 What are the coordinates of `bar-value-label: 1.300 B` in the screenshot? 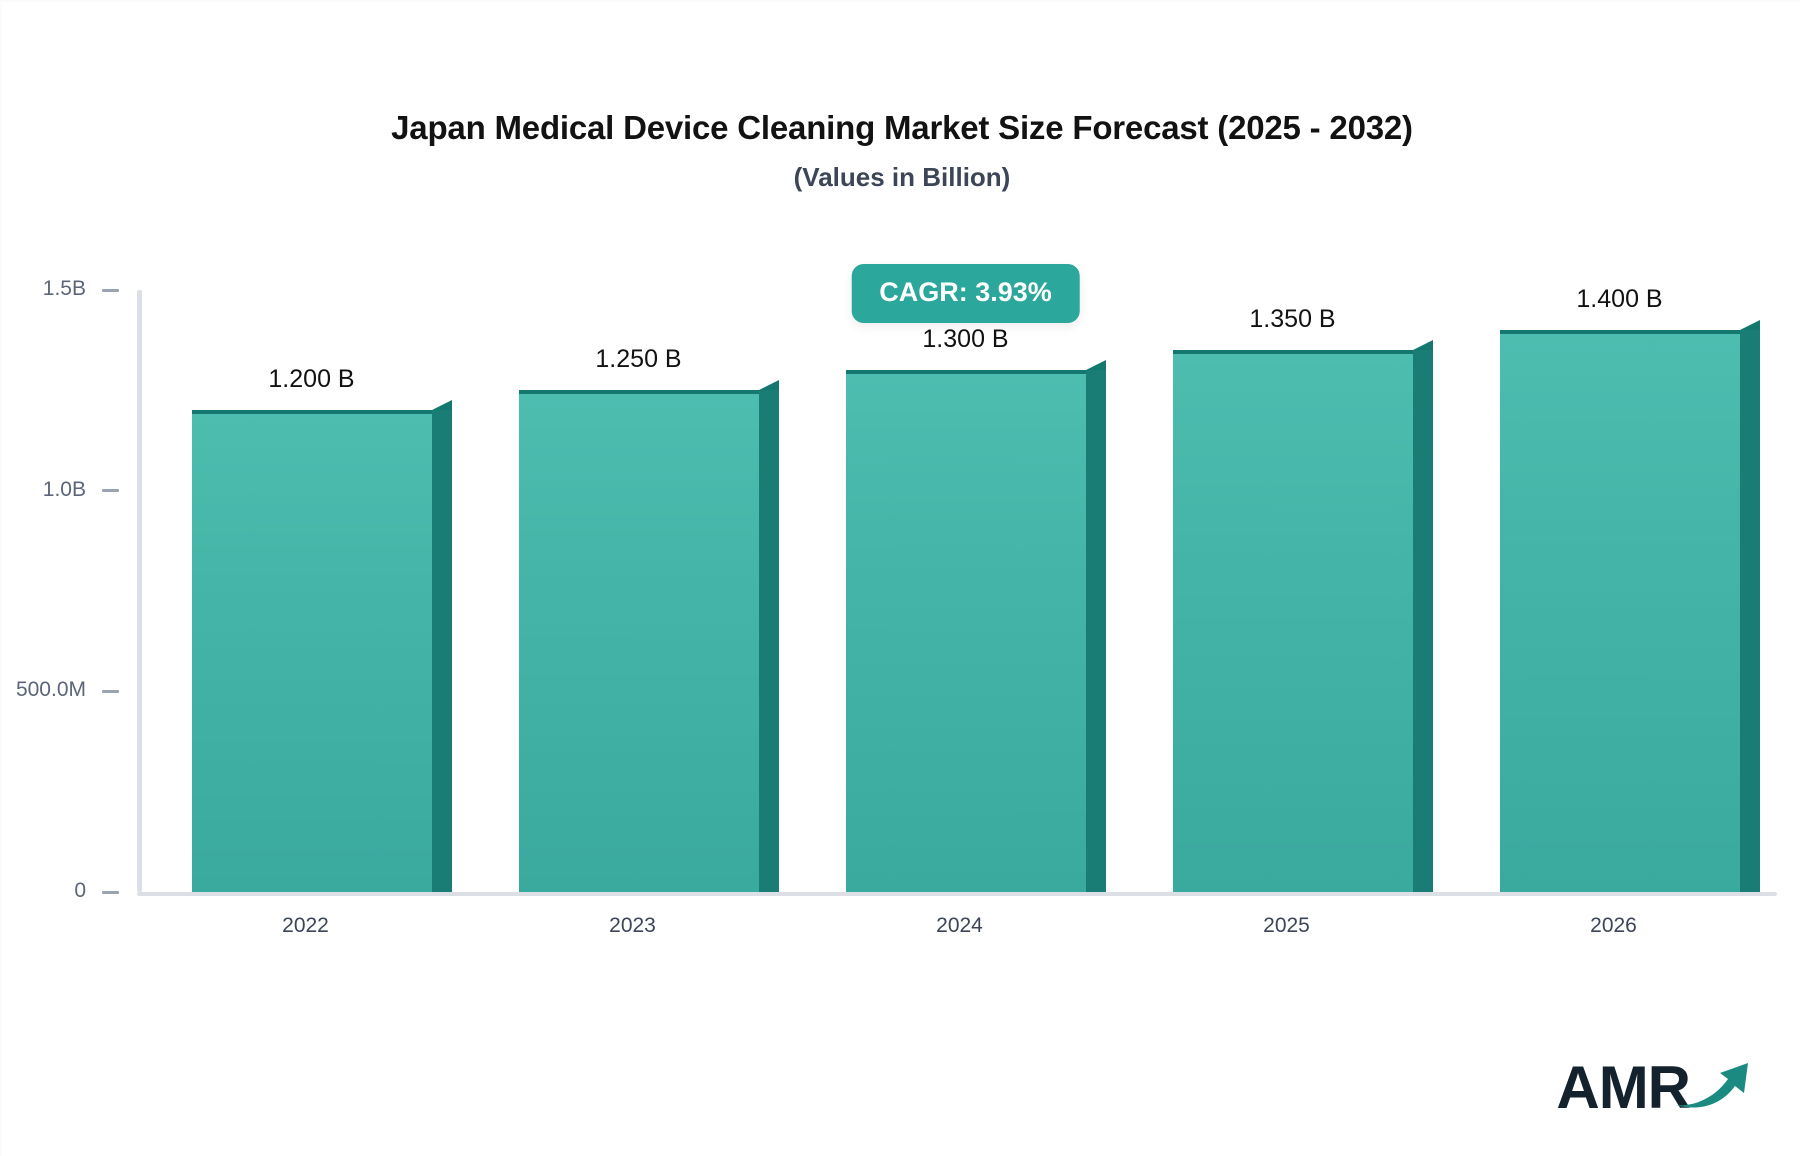 It's located at (965, 339).